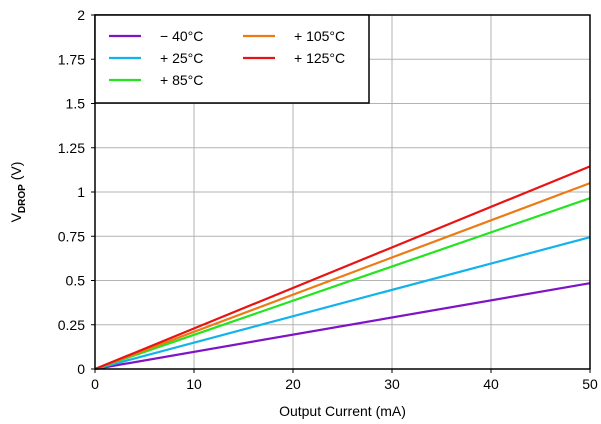 The image size is (601, 424). What do you see at coordinates (181, 36) in the screenshot?
I see `legend-label: − 40°C` at bounding box center [181, 36].